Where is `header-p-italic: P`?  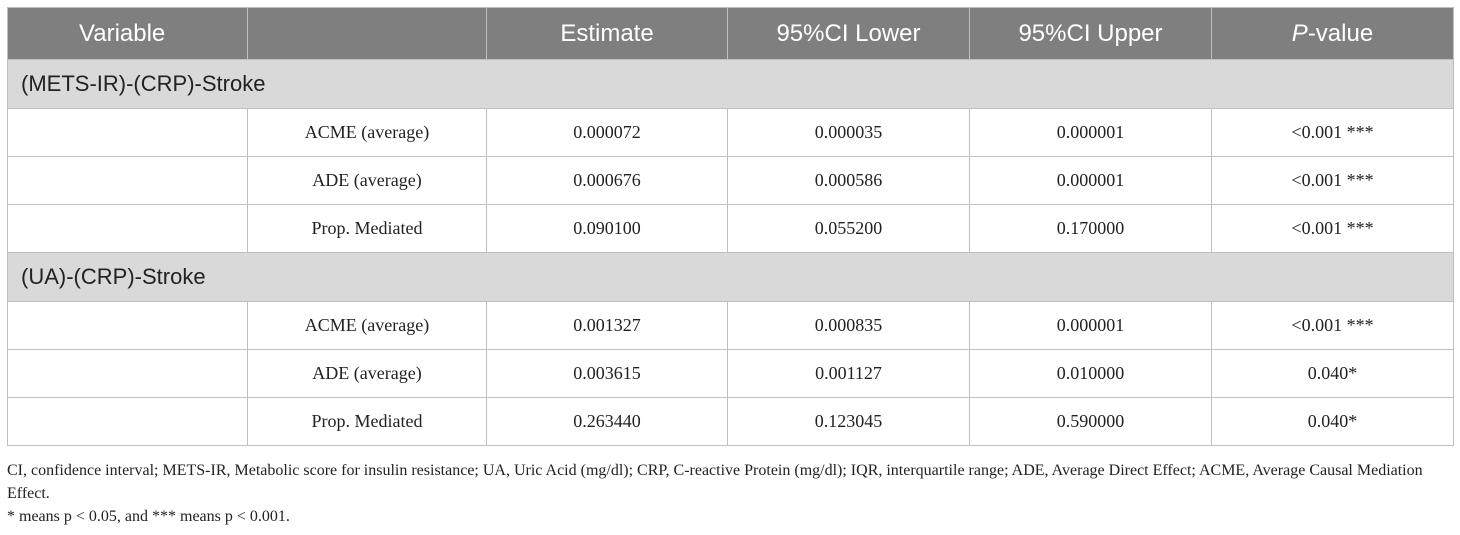
header-p-italic: P is located at coordinates (1299, 33).